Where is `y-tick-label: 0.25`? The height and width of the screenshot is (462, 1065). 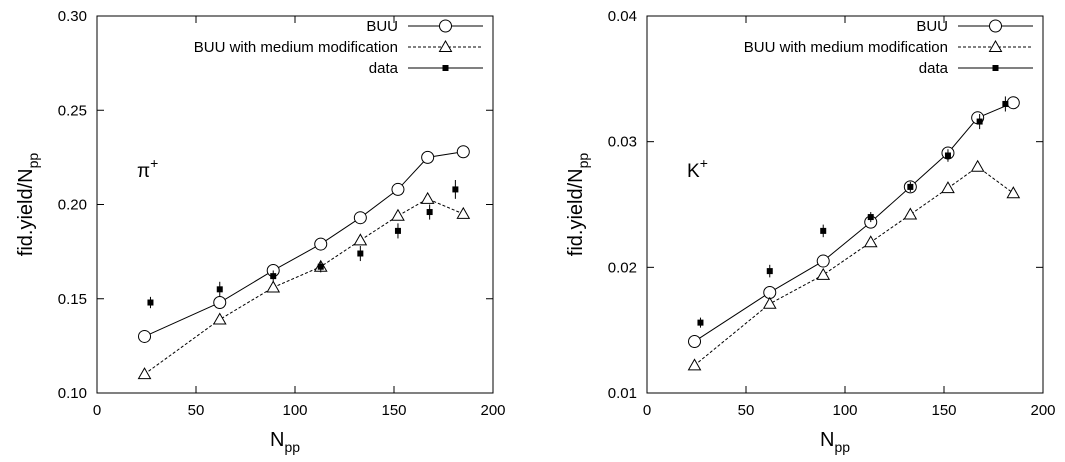
y-tick-label: 0.25 is located at coordinates (72, 110).